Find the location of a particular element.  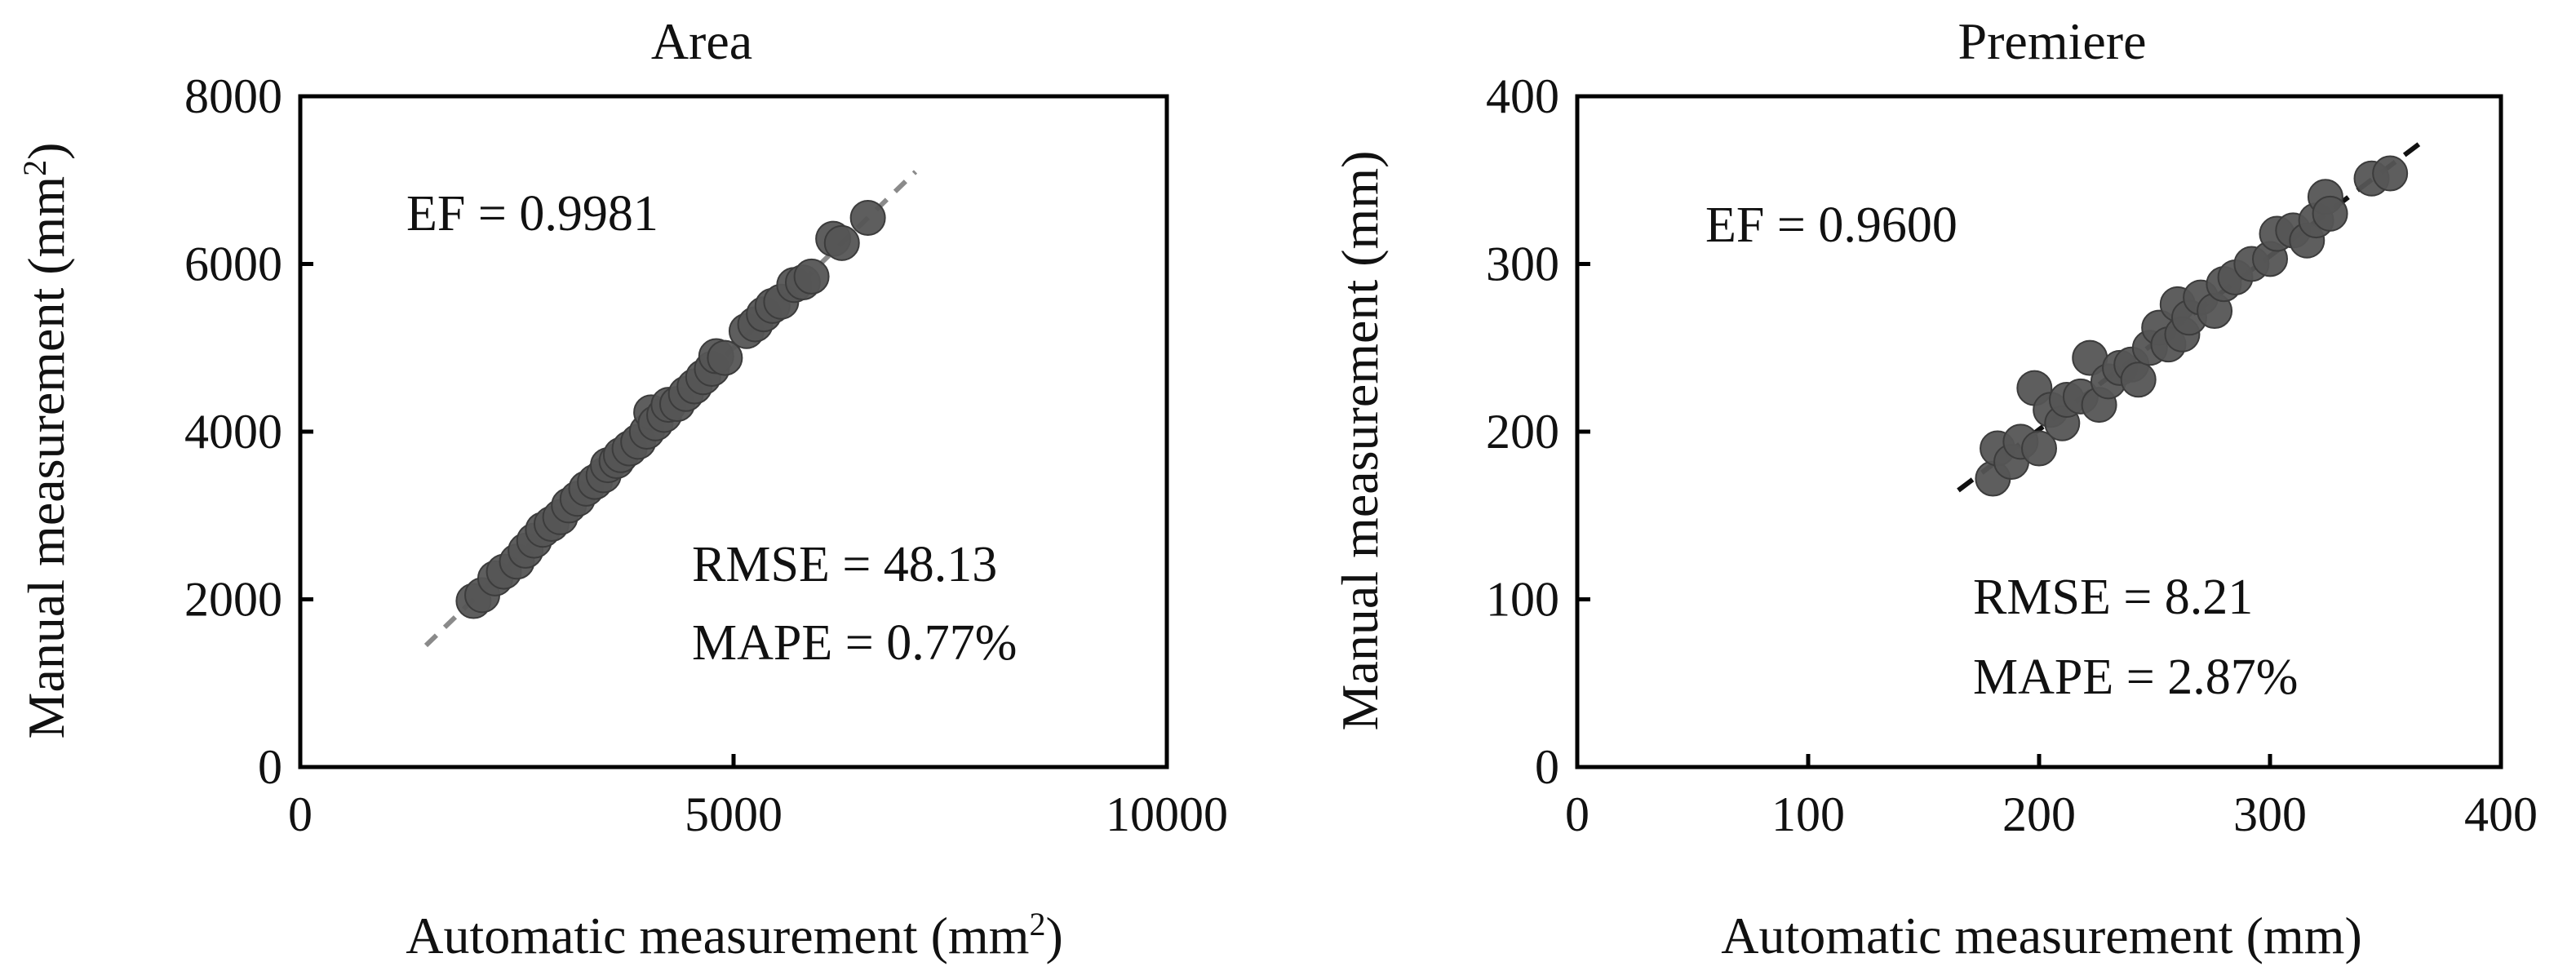

premiere-ef-annotation: EF = 0.9600 is located at coordinates (1831, 225).